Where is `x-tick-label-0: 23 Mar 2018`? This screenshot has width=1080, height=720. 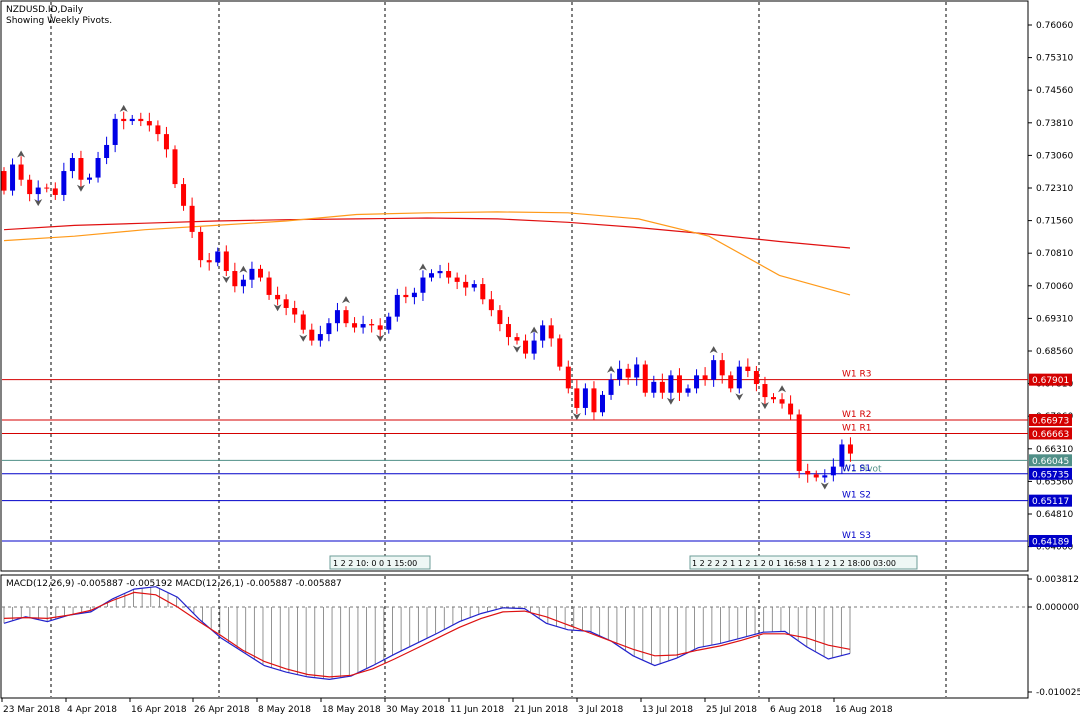 x-tick-label-0: 23 Mar 2018 is located at coordinates (31, 710).